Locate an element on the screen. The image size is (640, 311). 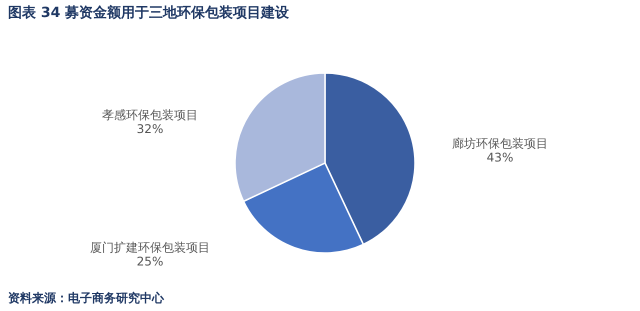
slice-label: 孝感环保包装项目 is located at coordinates (150, 115).